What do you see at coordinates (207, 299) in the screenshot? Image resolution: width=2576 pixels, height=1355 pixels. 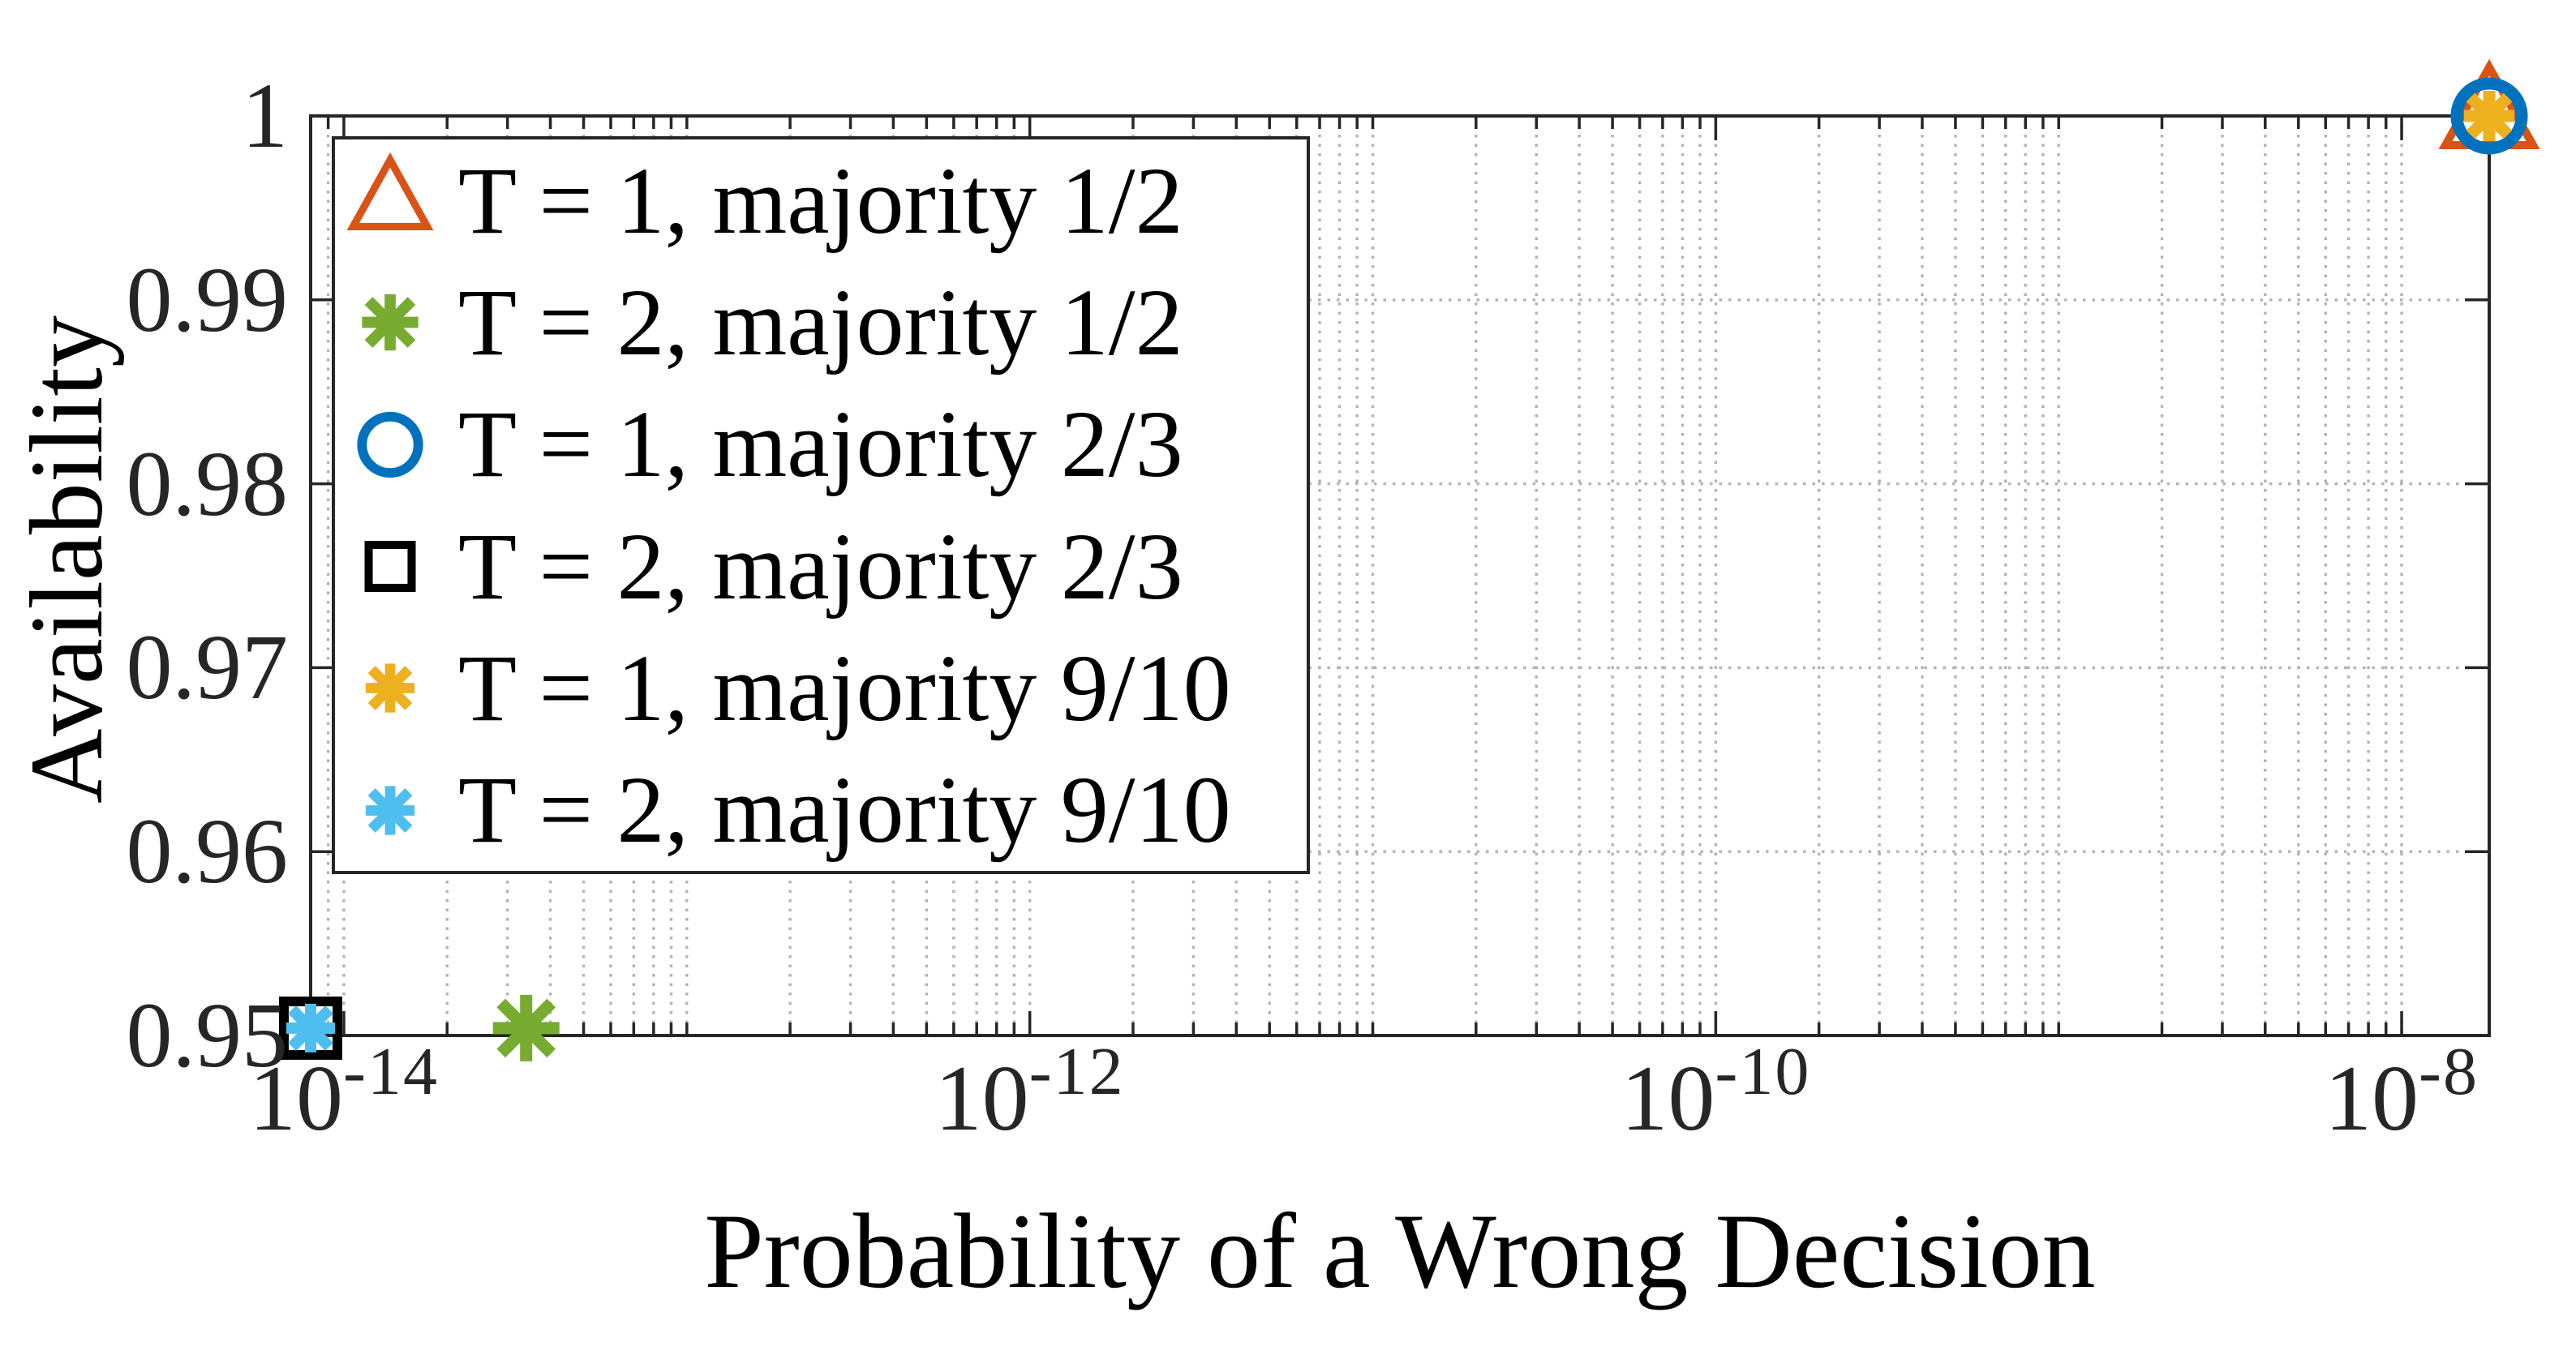 I see `y-tick-label: 0.99` at bounding box center [207, 299].